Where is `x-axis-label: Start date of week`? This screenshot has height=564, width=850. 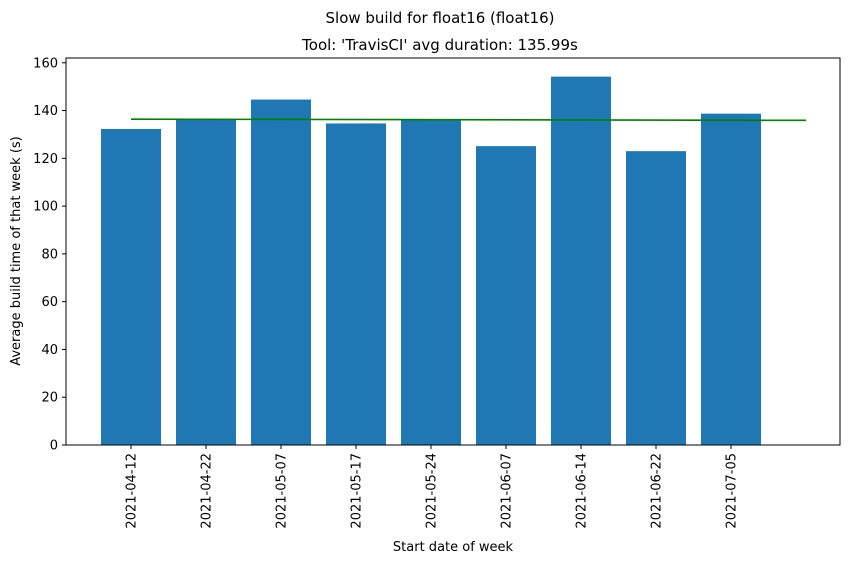
x-axis-label: Start date of week is located at coordinates (453, 547).